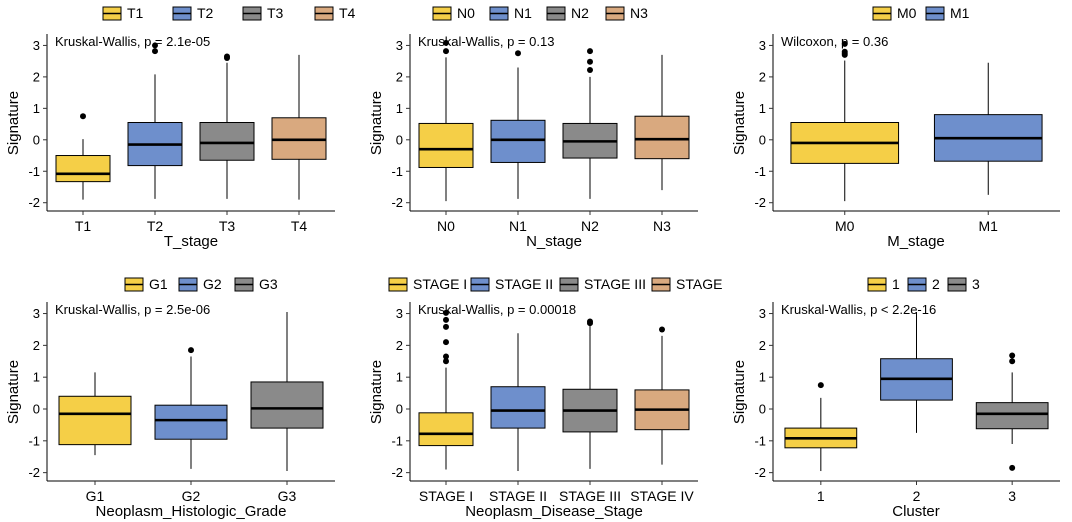  I want to click on x-tick-label: 2, so click(917, 496).